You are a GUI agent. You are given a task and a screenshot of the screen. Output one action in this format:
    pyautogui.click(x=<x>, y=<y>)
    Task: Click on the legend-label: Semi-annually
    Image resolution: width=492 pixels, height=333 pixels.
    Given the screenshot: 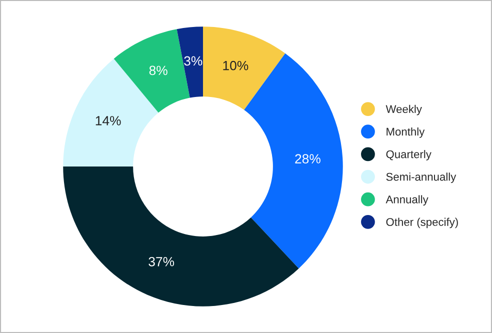 What is the action you would take?
    pyautogui.click(x=421, y=177)
    